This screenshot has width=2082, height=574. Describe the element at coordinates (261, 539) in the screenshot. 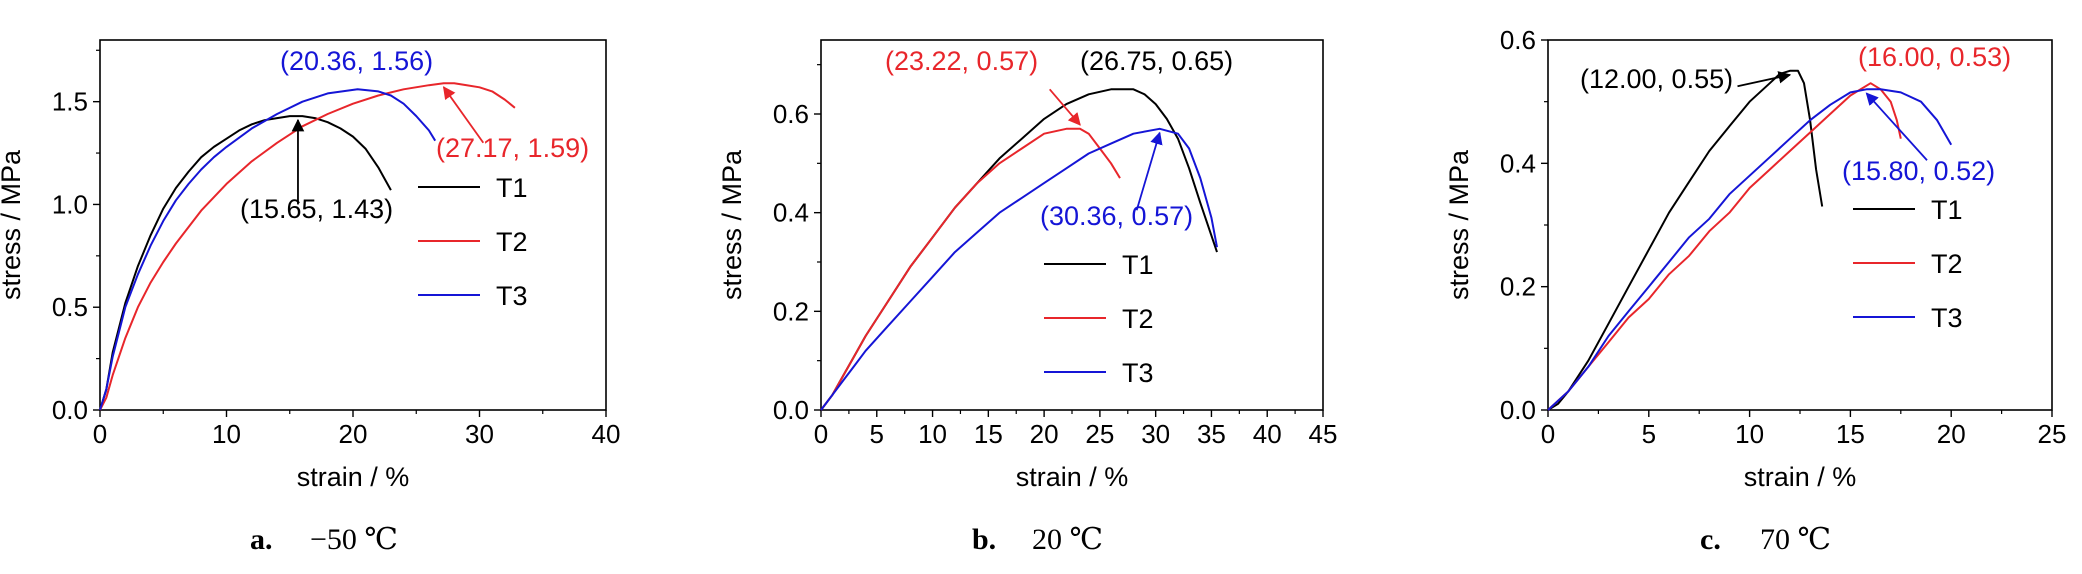

I see `caption-letter: a.` at that location.